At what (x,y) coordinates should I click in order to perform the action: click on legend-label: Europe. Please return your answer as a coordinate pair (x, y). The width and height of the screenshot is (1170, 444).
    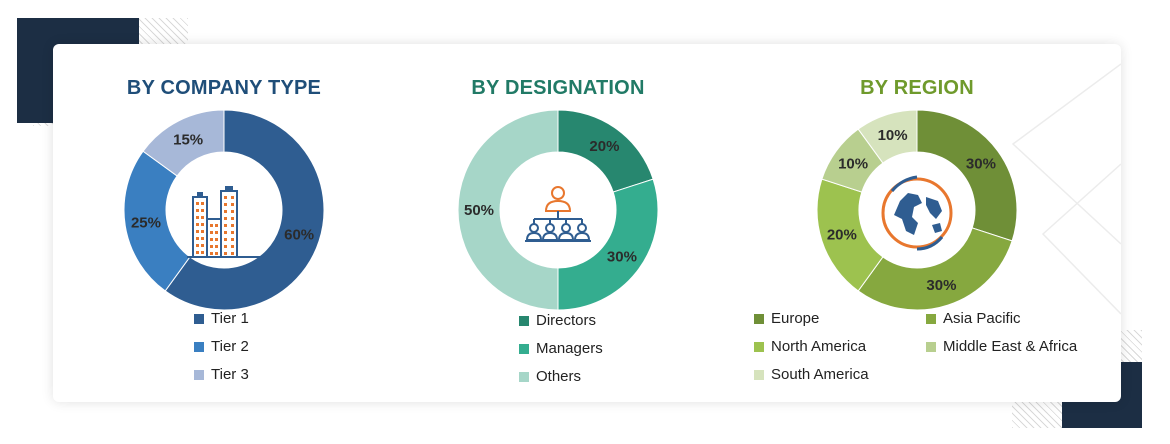
    Looking at the image, I should click on (795, 318).